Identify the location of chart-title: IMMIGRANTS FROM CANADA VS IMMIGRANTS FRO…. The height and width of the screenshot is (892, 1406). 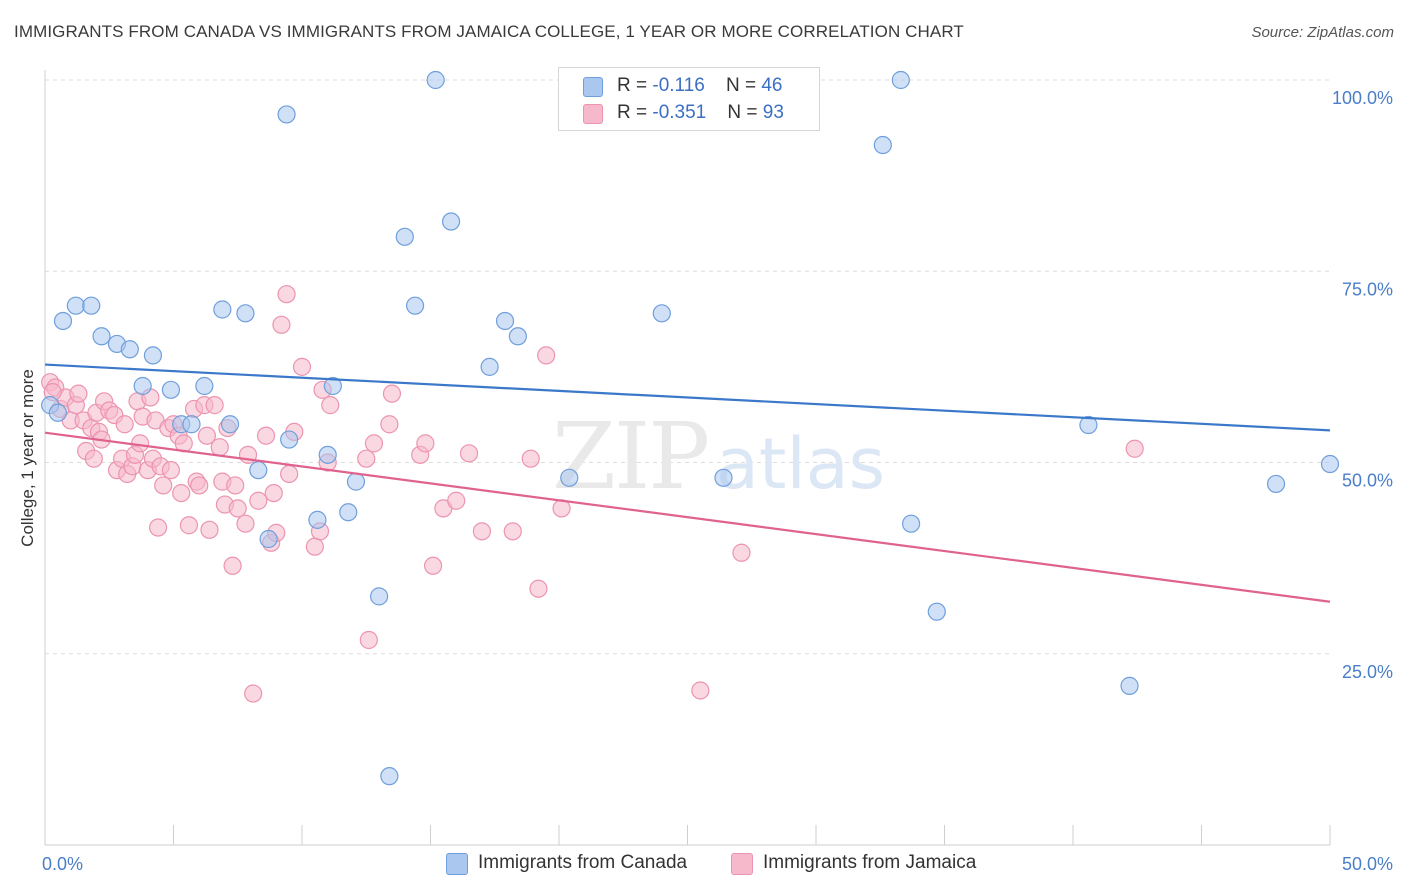
(489, 31).